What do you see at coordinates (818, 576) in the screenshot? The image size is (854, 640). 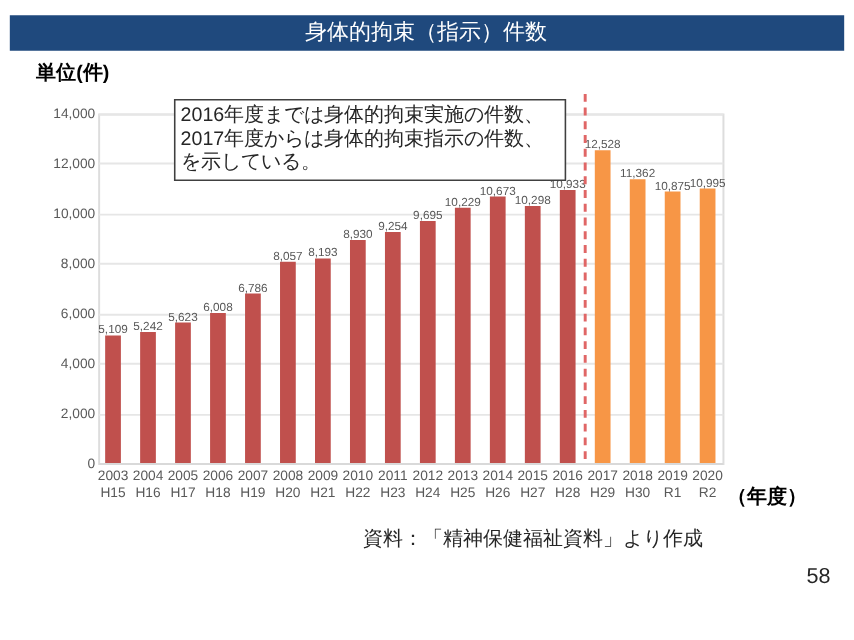 I see `text: 58` at bounding box center [818, 576].